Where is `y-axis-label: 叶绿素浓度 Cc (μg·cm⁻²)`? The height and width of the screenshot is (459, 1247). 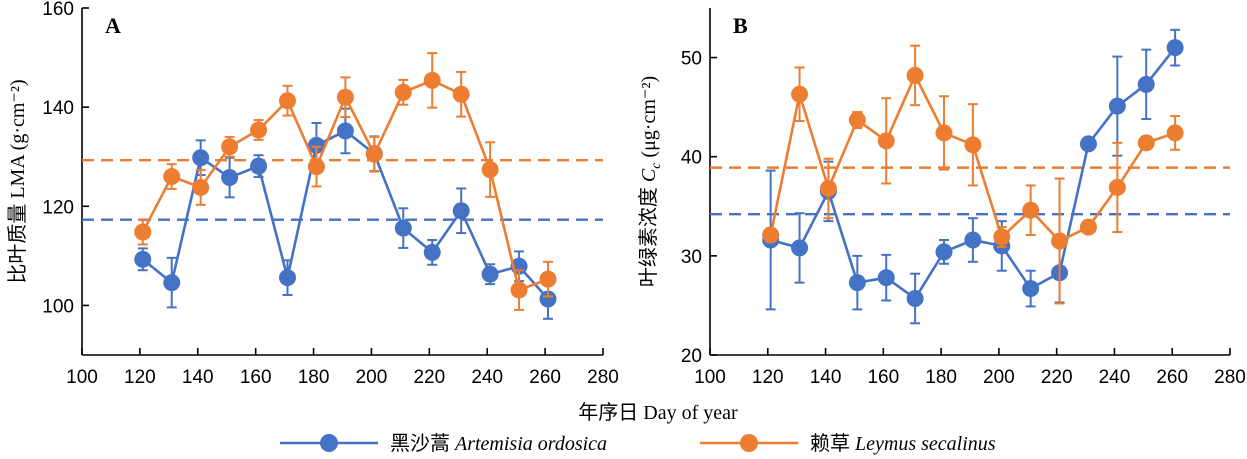
y-axis-label: 叶绿素浓度 Cc (μg·cm⁻²) is located at coordinates (650, 181).